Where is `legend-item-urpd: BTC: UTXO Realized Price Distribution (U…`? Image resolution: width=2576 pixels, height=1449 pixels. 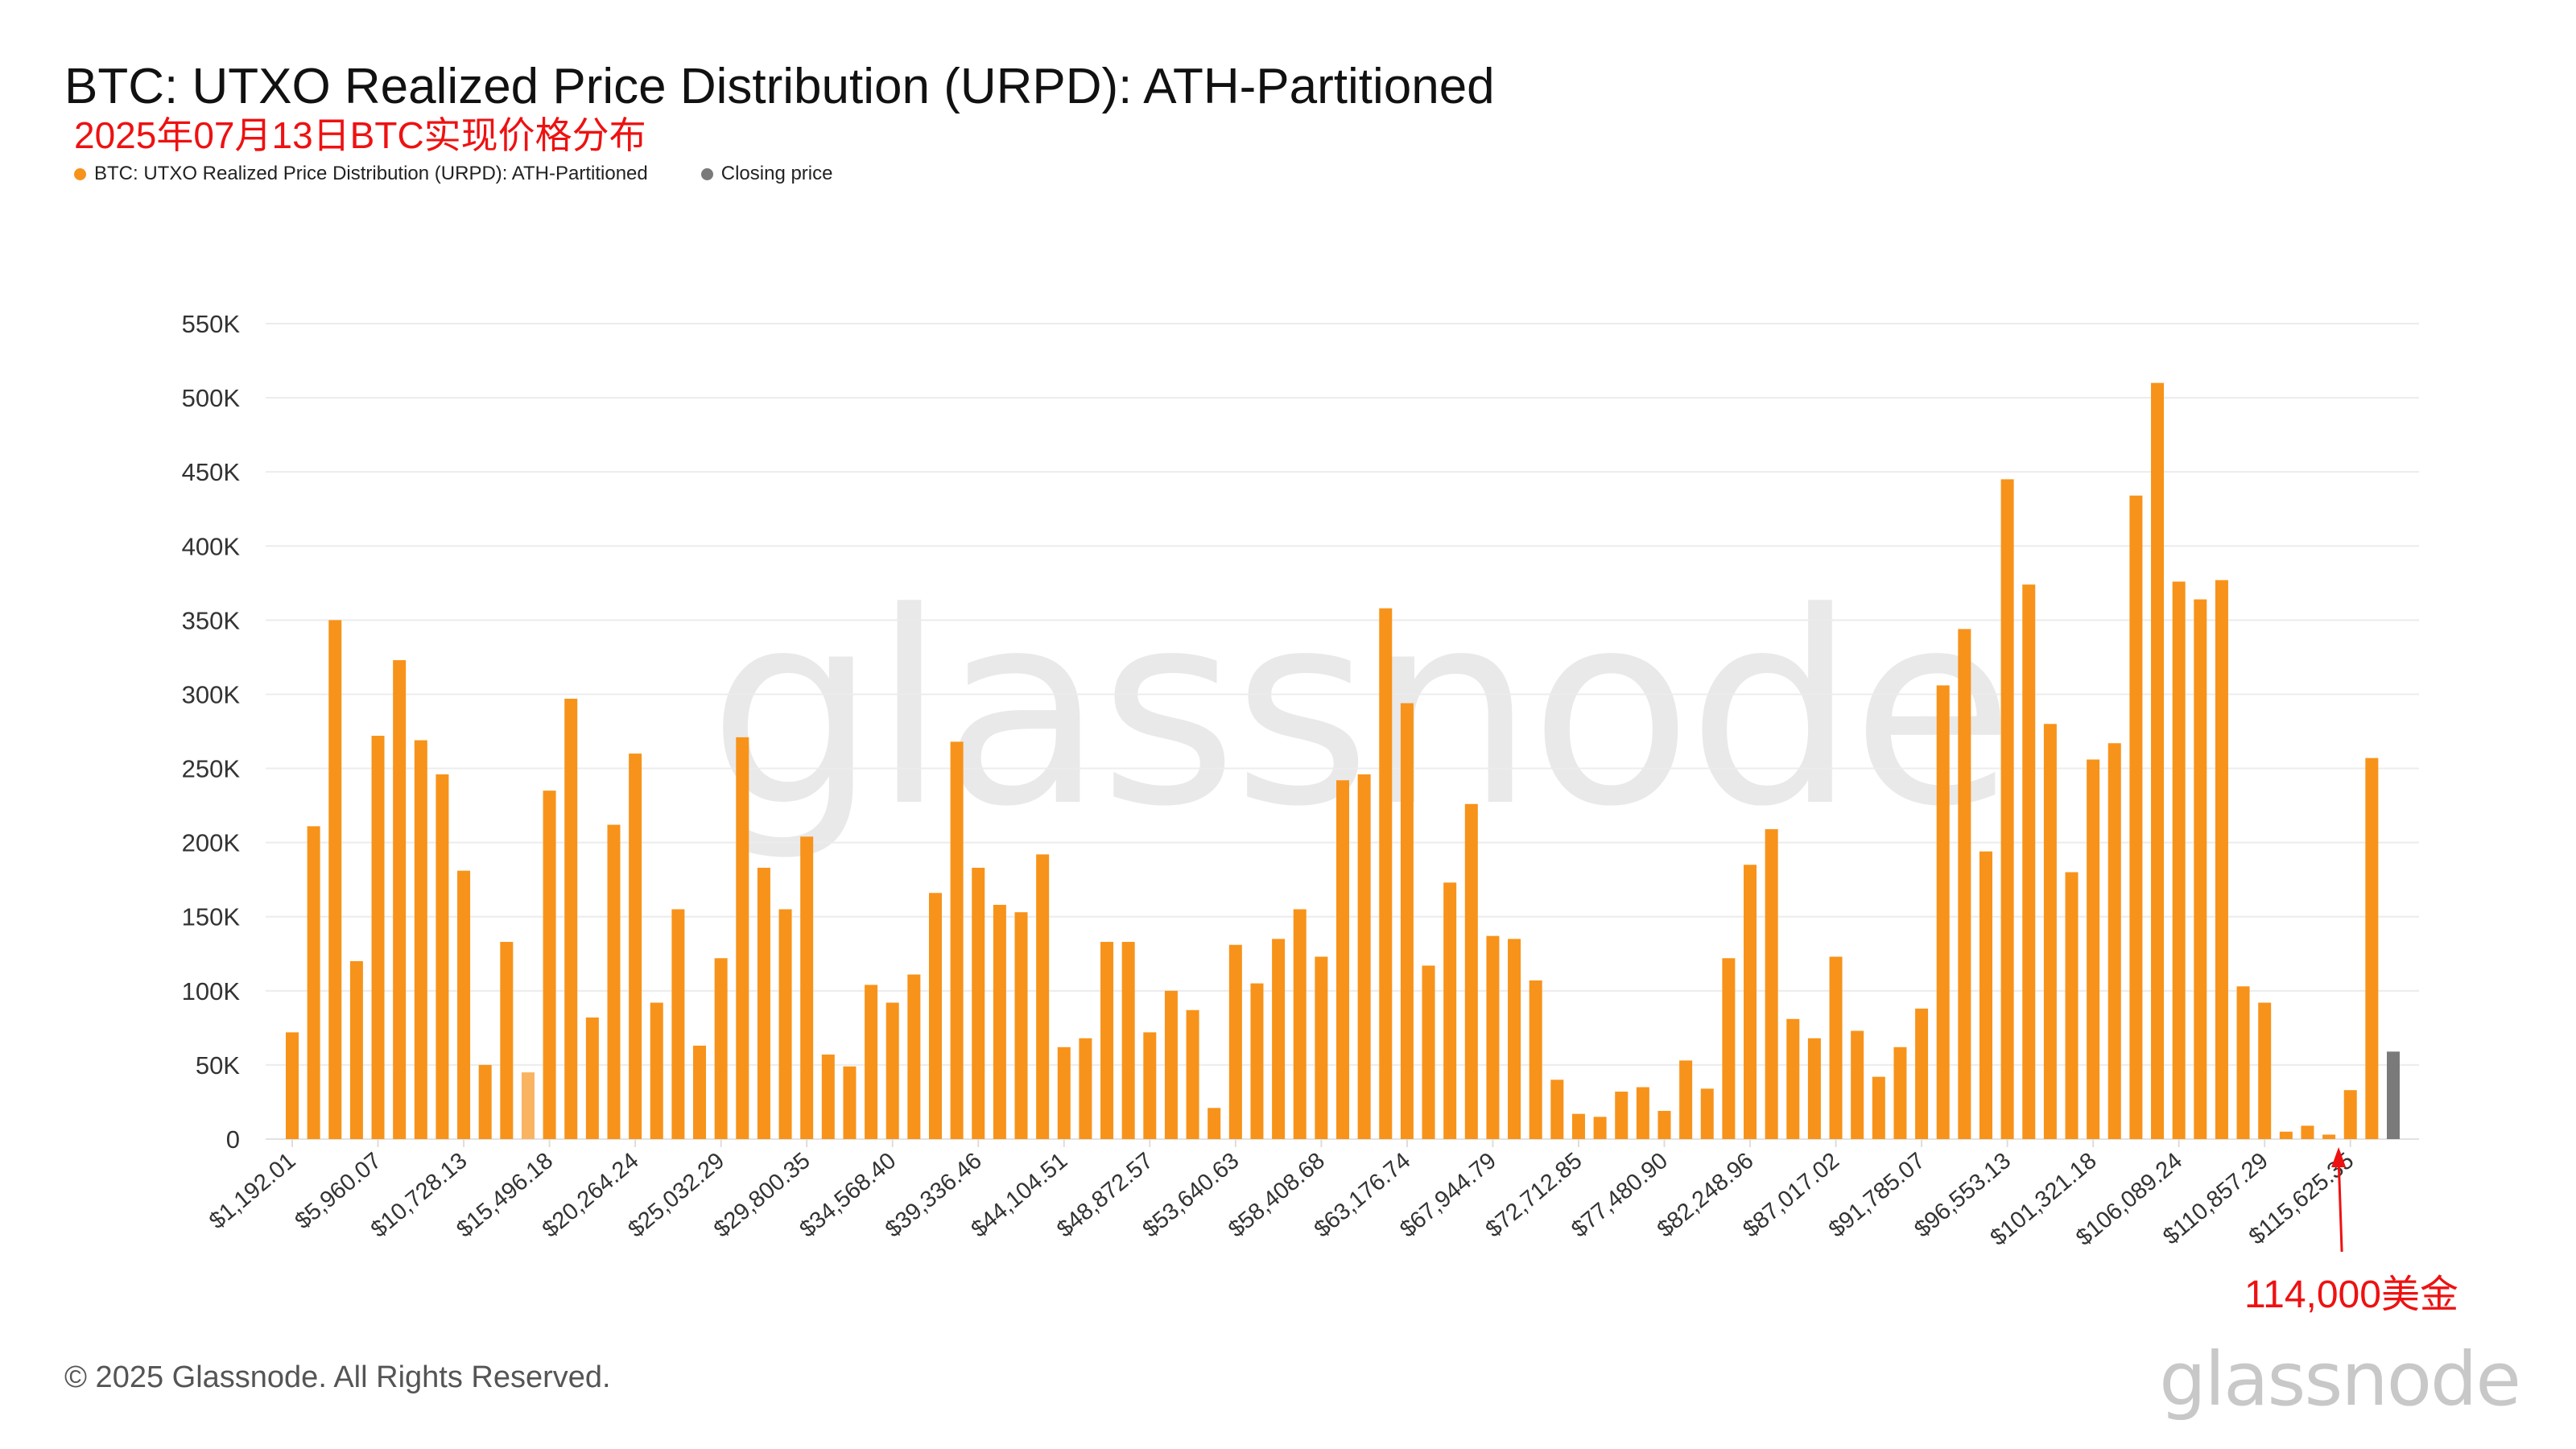
legend-item-urpd: BTC: UTXO Realized Price Distribution (U… is located at coordinates (361, 174).